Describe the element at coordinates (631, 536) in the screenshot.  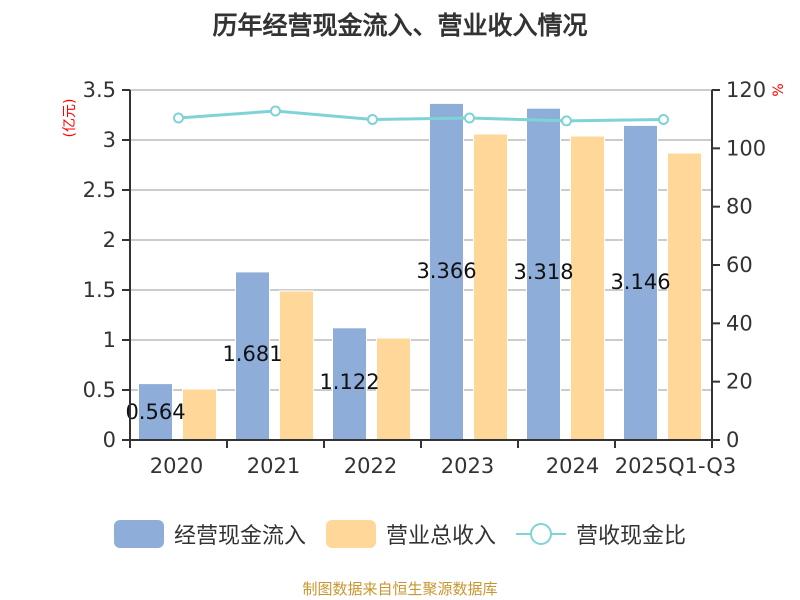
I see `legend-label-ratio: 营收现金比` at that location.